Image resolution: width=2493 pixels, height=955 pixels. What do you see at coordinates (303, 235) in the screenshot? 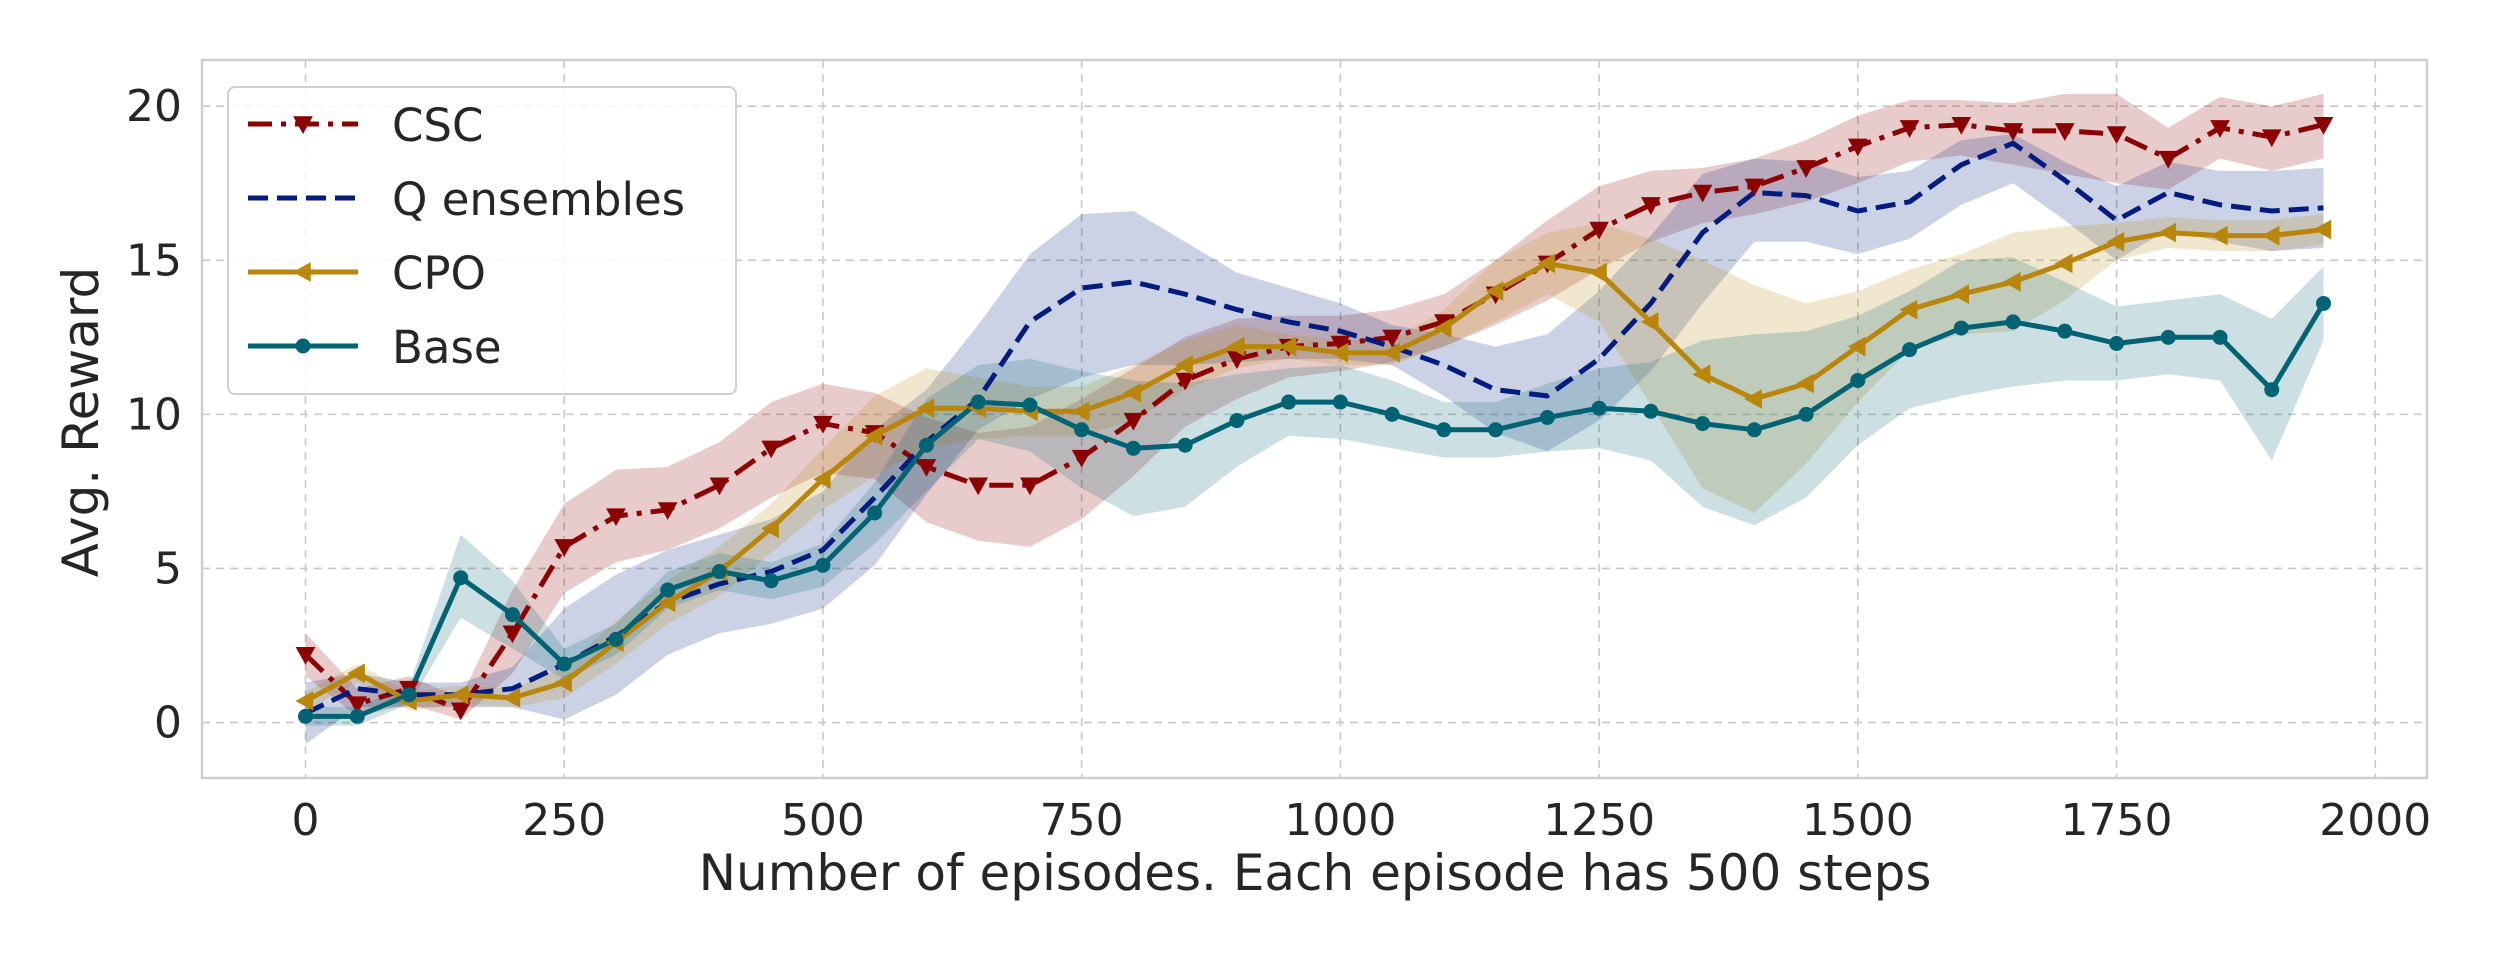
I see `legend-samples` at bounding box center [303, 235].